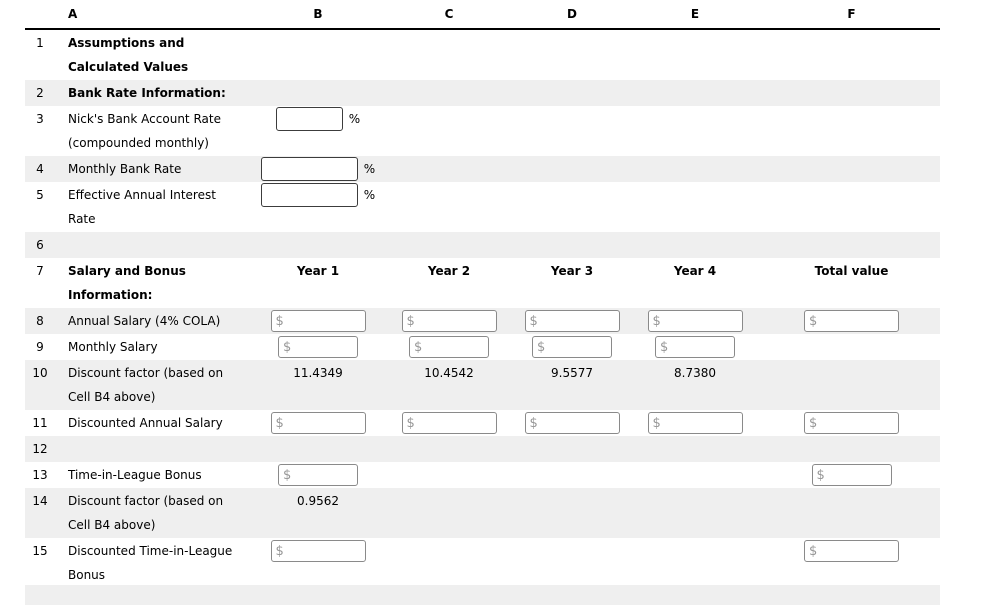  What do you see at coordinates (309, 169) in the screenshot?
I see `monthly-bank-rate-input` at bounding box center [309, 169].